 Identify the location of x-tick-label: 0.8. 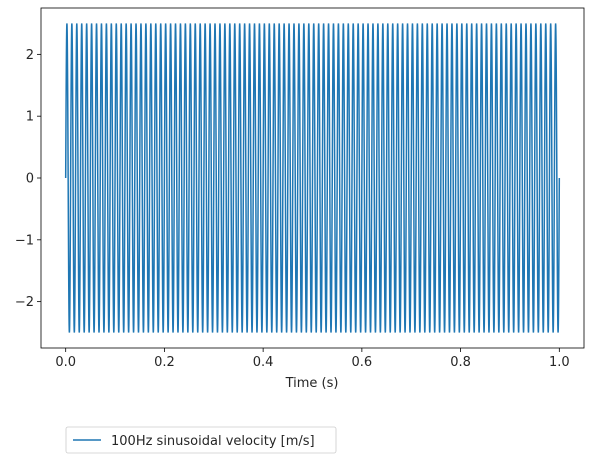
(460, 362).